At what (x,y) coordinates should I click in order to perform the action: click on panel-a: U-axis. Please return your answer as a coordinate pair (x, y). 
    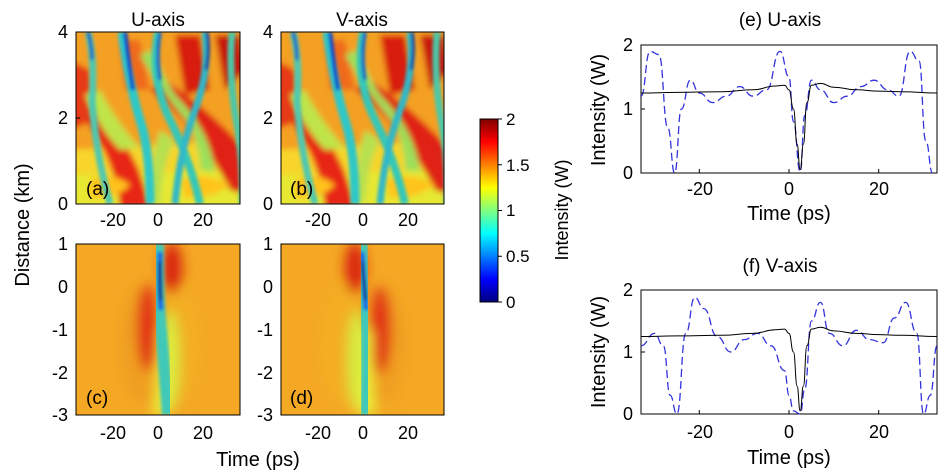
    Looking at the image, I should click on (149, 120).